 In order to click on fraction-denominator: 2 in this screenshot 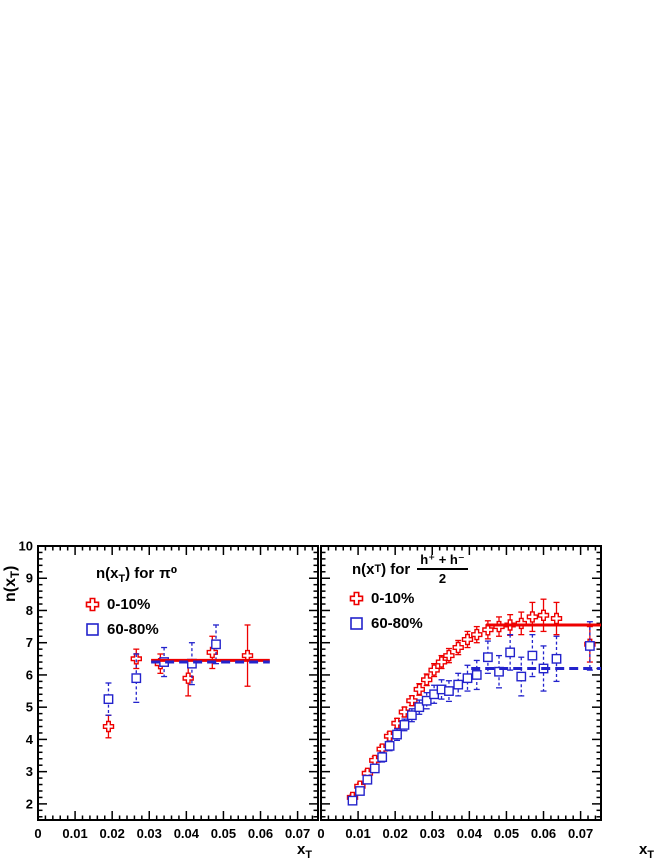, I will do `click(442, 578)`.